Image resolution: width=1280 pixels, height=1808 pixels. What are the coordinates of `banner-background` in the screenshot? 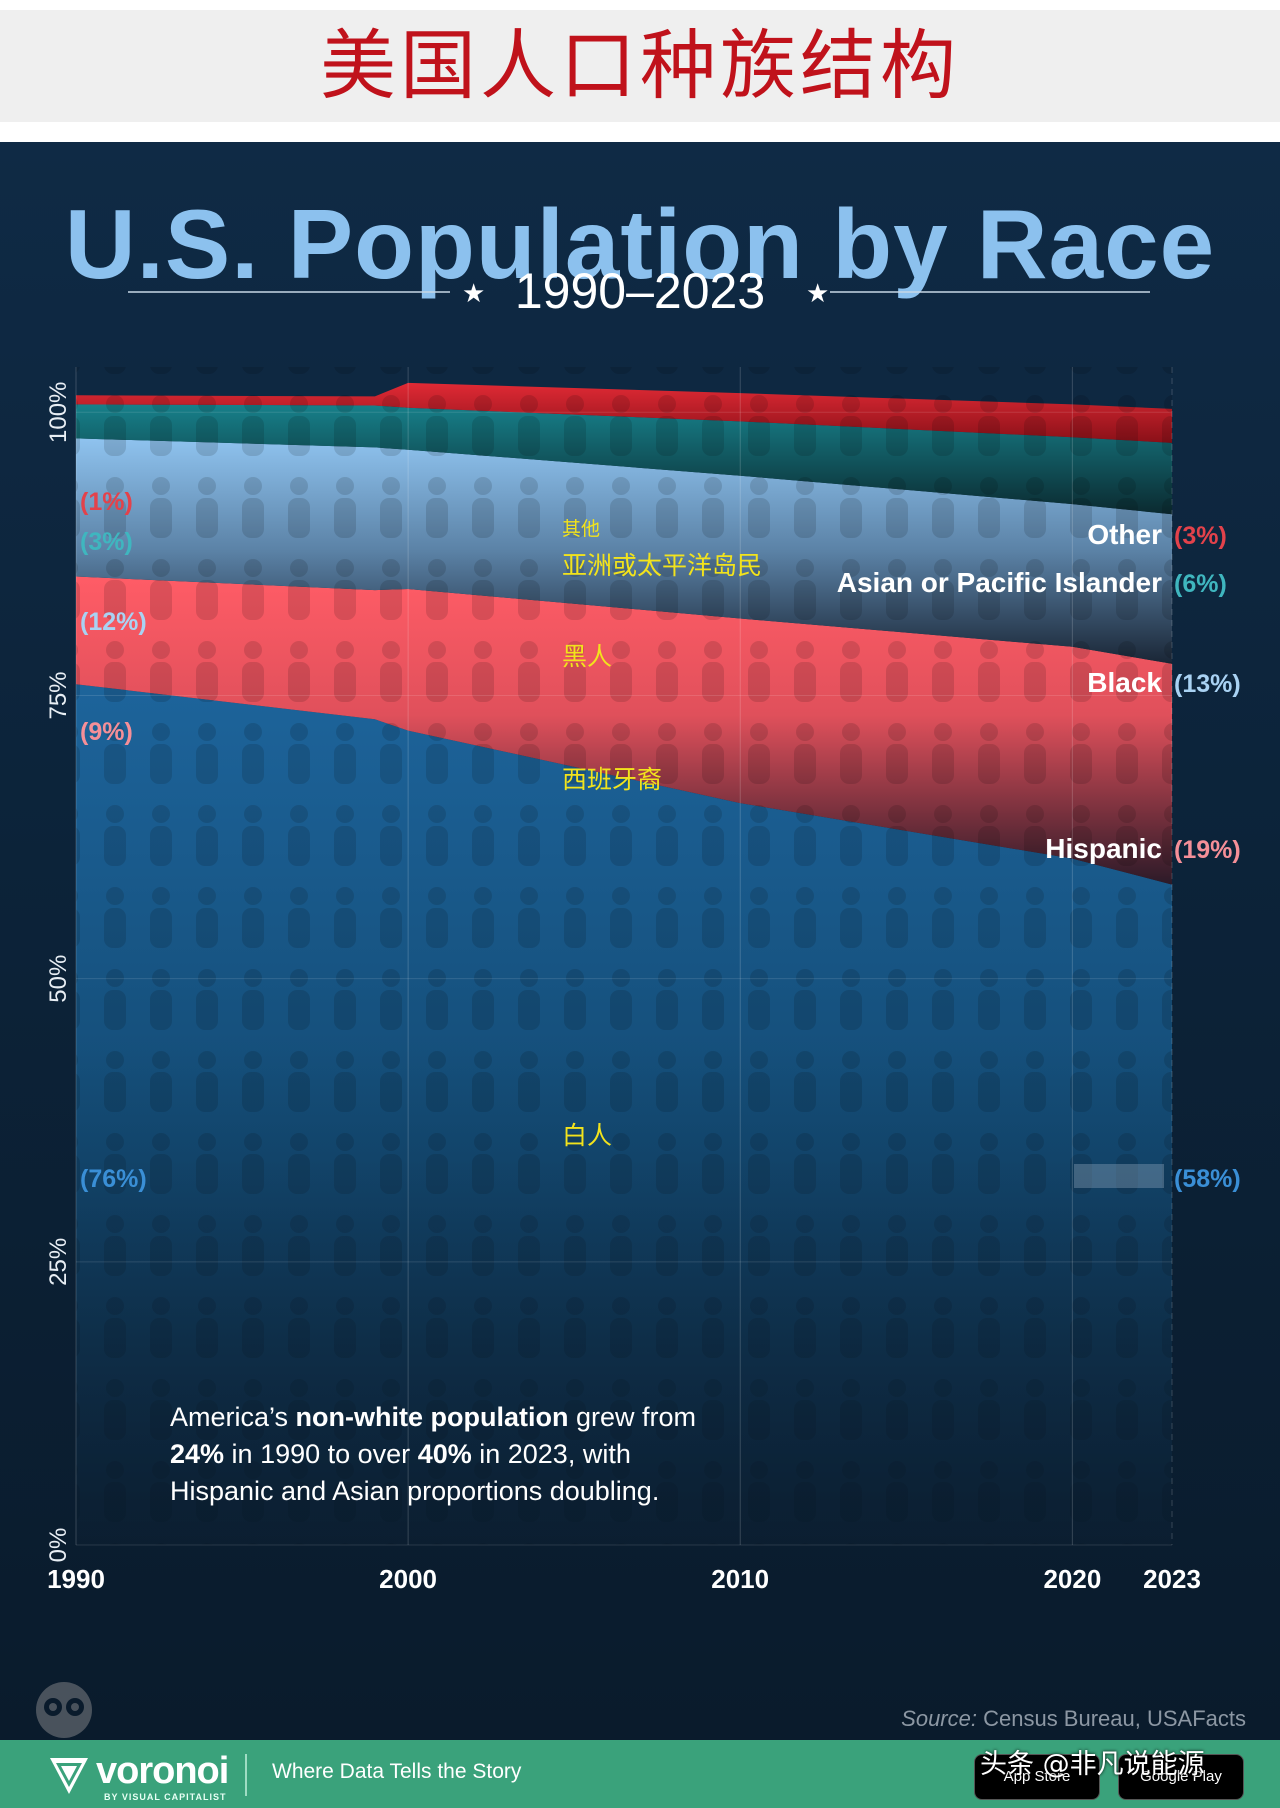 It's located at (640, 66).